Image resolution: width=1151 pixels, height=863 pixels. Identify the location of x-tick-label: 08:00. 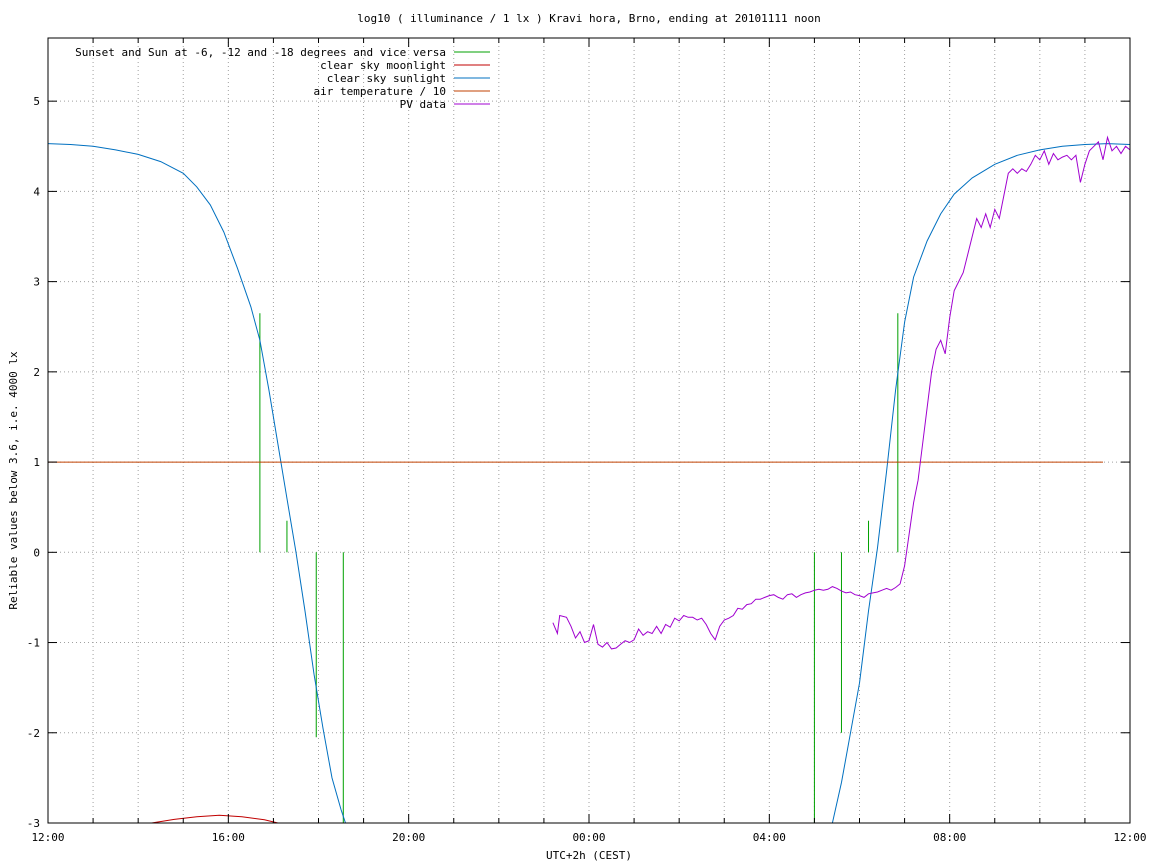
(949, 837).